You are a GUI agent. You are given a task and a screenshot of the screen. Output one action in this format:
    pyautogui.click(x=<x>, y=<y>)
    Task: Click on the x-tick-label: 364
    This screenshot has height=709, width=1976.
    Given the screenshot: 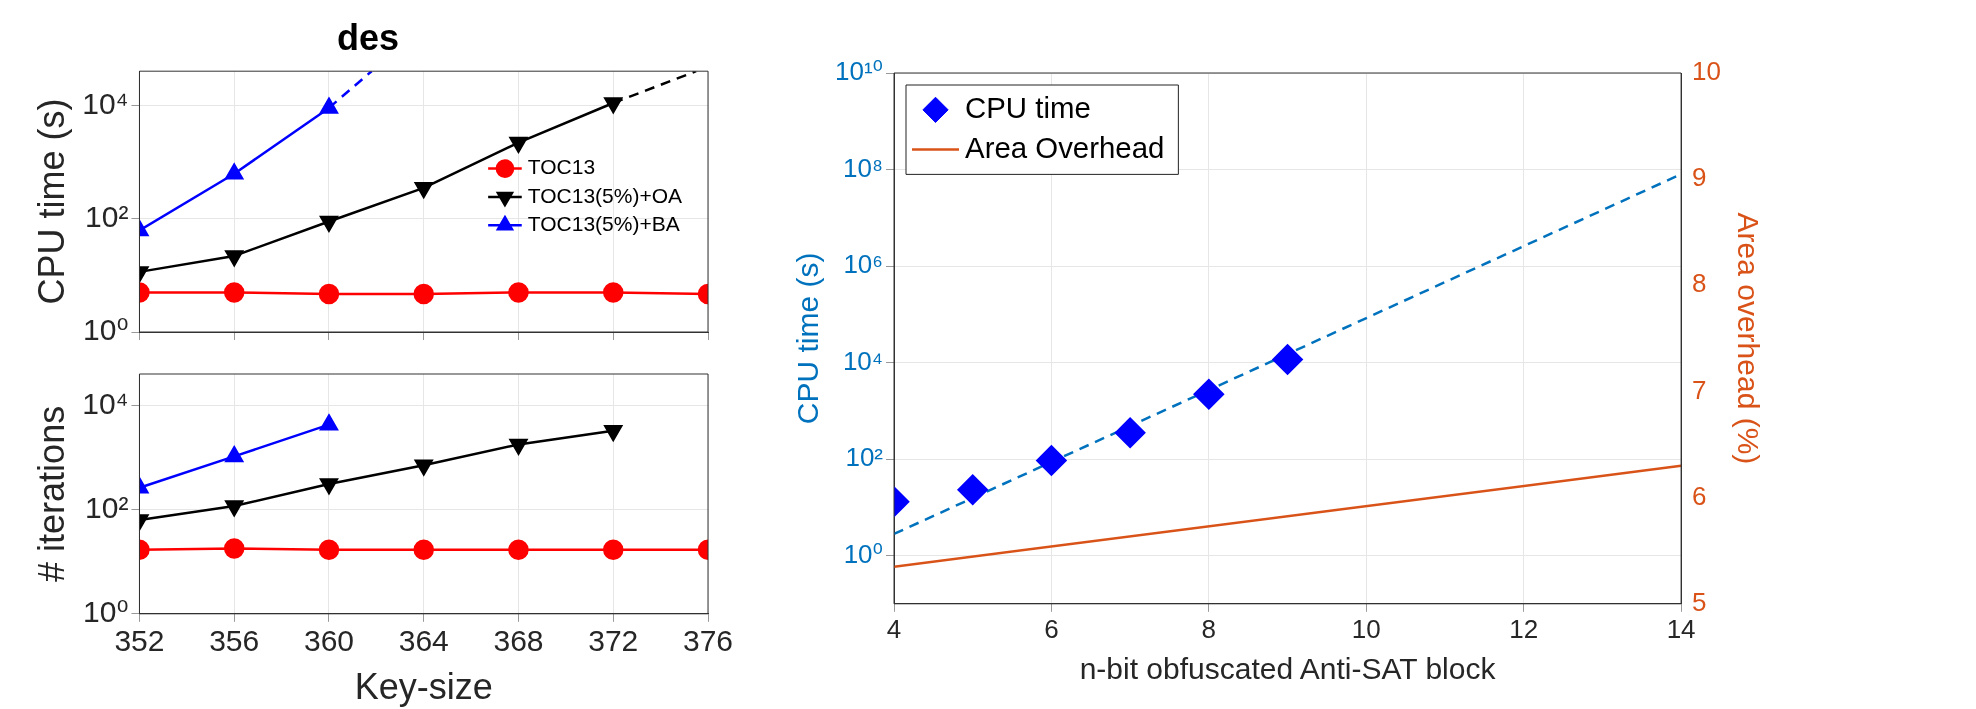 What is the action you would take?
    pyautogui.click(x=423, y=641)
    